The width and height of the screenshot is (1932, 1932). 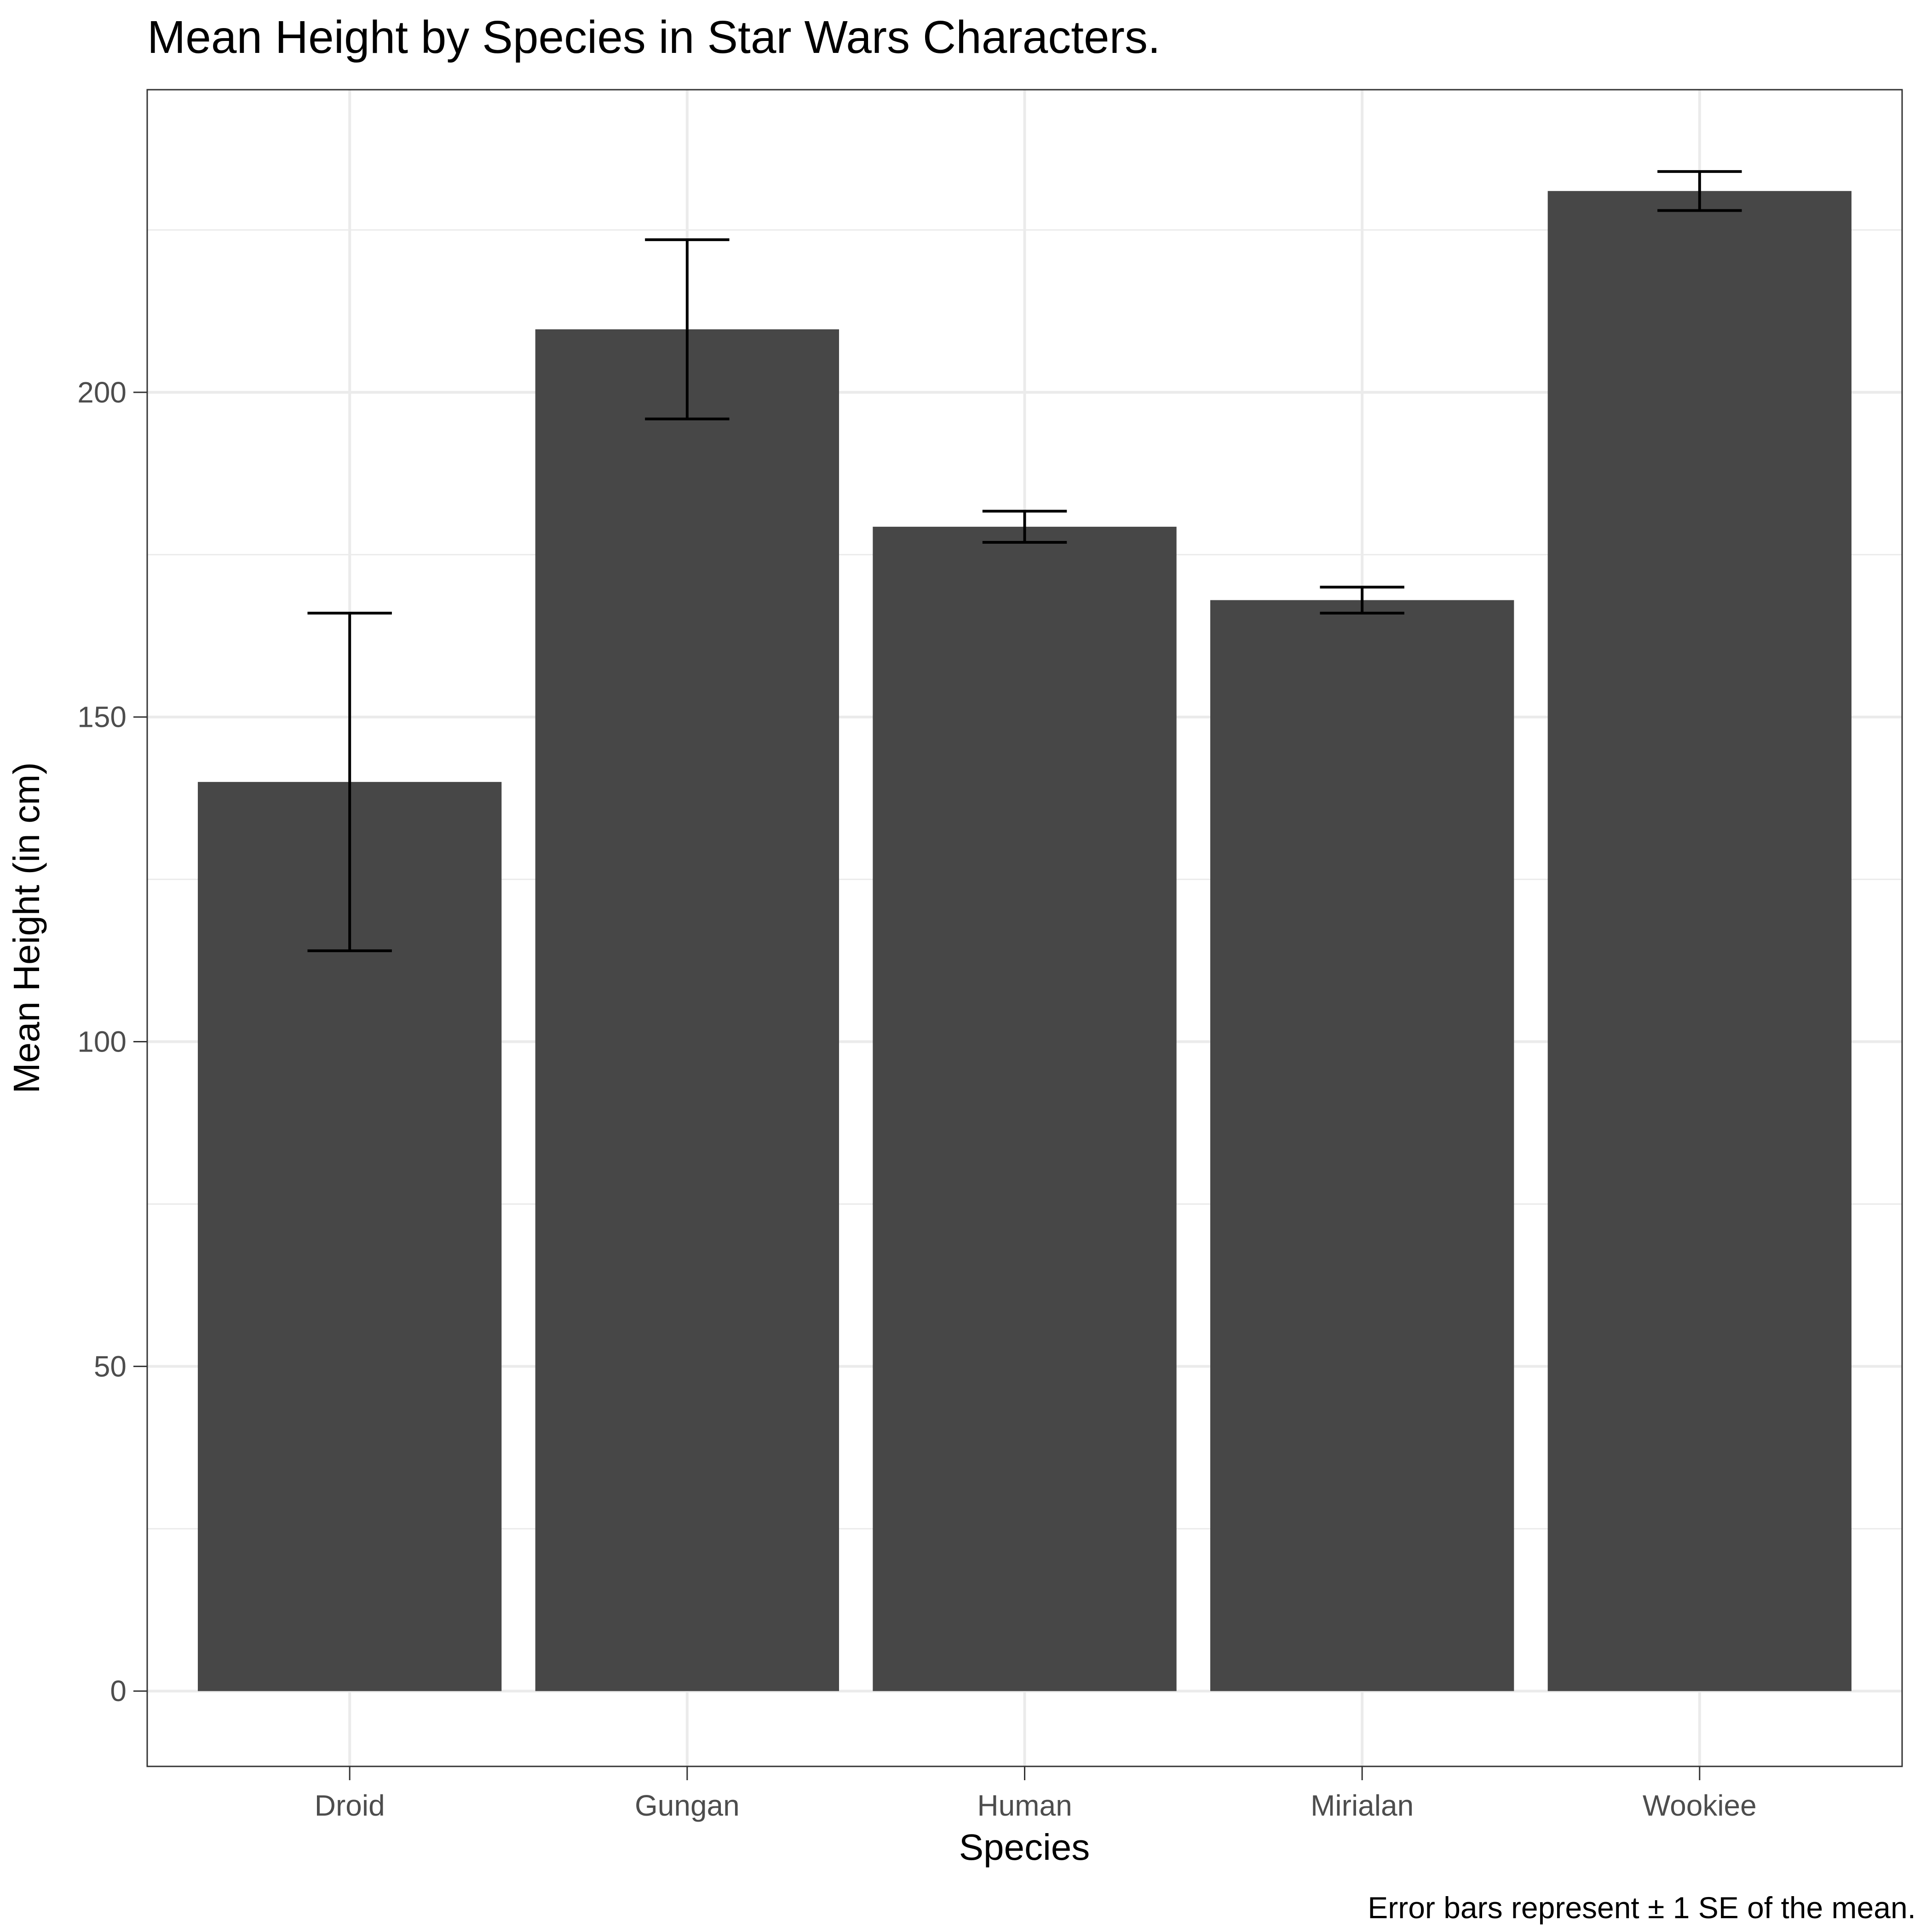 What do you see at coordinates (1025, 1109) in the screenshot?
I see `bar-human` at bounding box center [1025, 1109].